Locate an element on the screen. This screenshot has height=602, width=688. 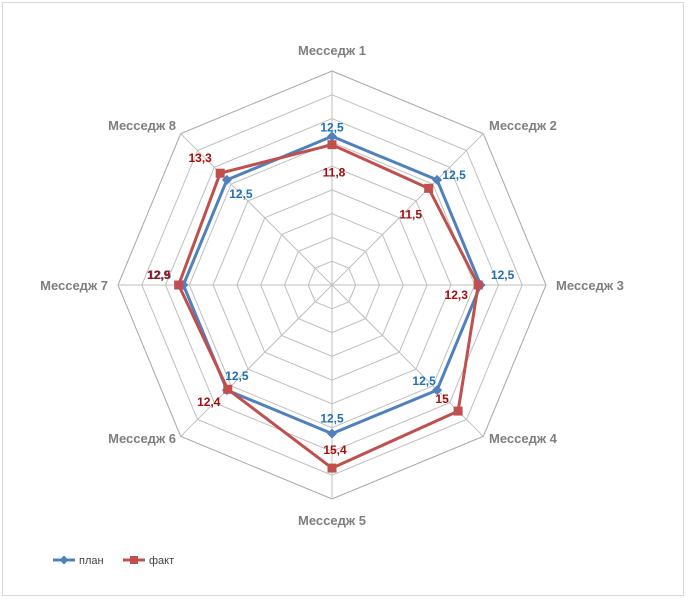
category-label: Месседж 4 is located at coordinates (523, 438).